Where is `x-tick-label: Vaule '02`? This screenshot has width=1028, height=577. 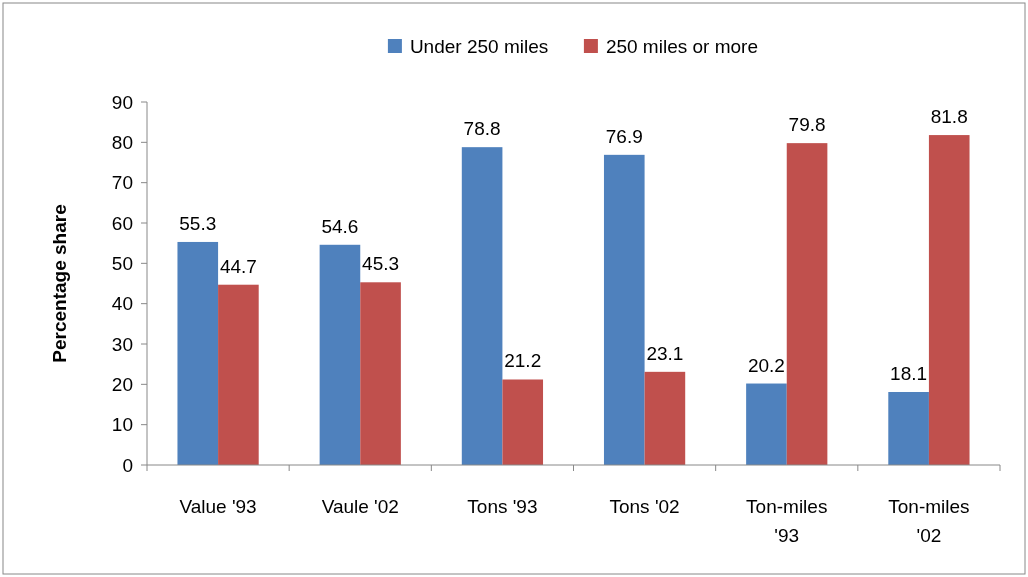
x-tick-label: Vaule '02 is located at coordinates (360, 506).